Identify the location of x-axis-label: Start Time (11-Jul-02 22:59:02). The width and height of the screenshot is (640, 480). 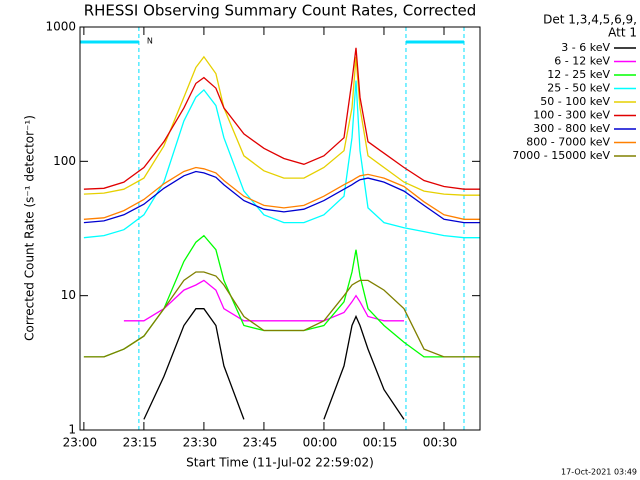
(280, 463).